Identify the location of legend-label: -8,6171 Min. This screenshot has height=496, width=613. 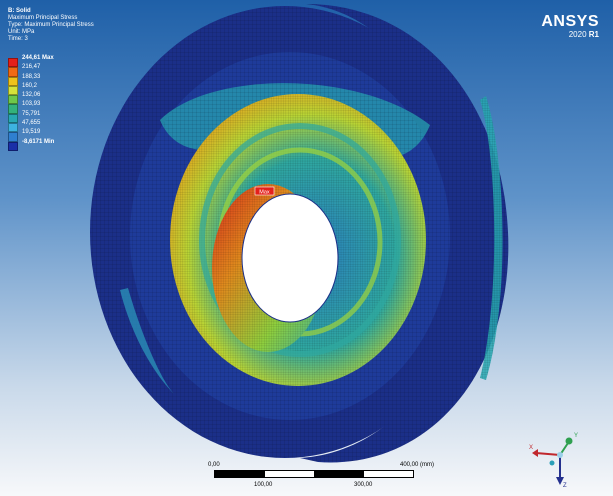
(38, 141).